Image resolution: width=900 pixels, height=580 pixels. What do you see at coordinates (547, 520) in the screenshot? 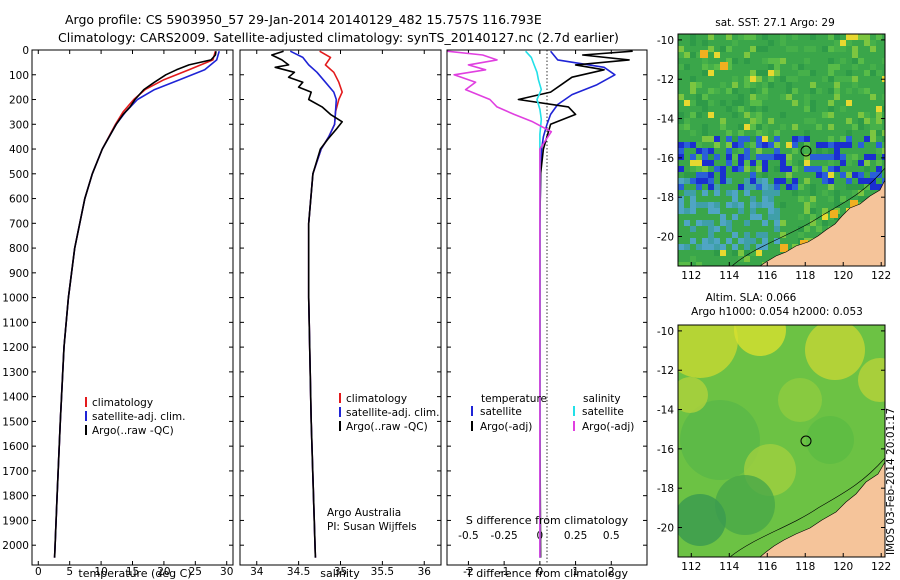
I see `difference-xlabel-top: S difference from climatology` at bounding box center [547, 520].